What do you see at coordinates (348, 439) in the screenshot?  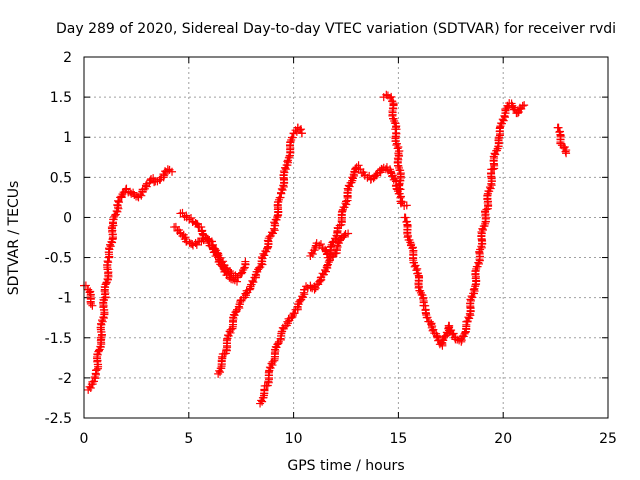 I see `x-tick-labels: 0 5 10 15 20 25` at bounding box center [348, 439].